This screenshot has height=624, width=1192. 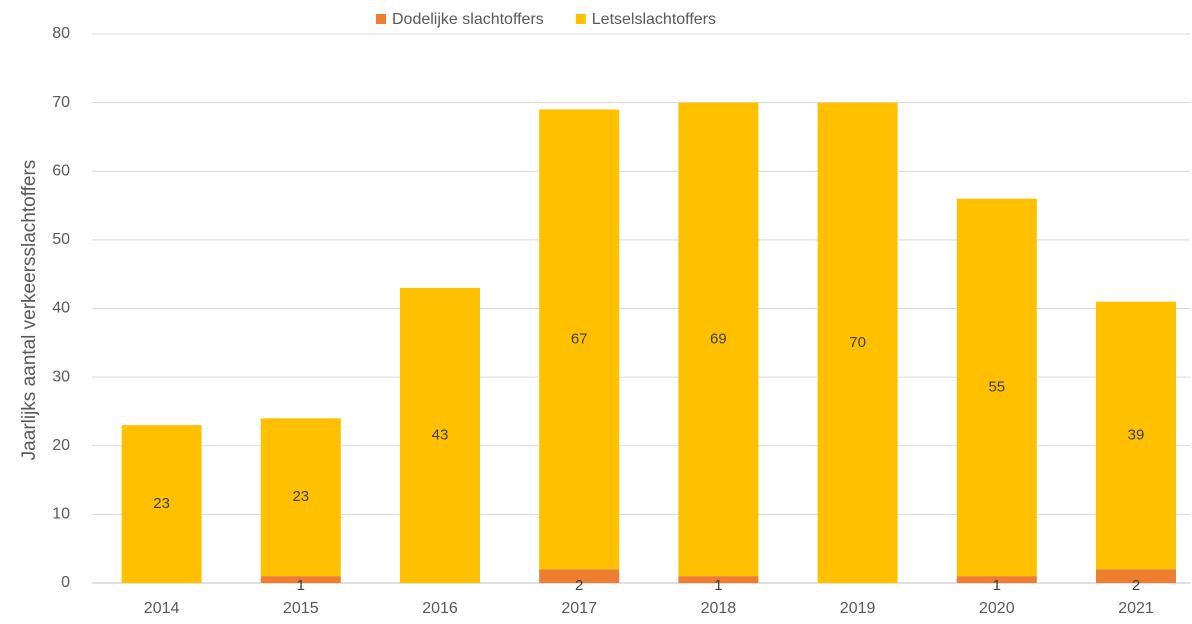 I want to click on x-tick-label: 2019, so click(x=858, y=608).